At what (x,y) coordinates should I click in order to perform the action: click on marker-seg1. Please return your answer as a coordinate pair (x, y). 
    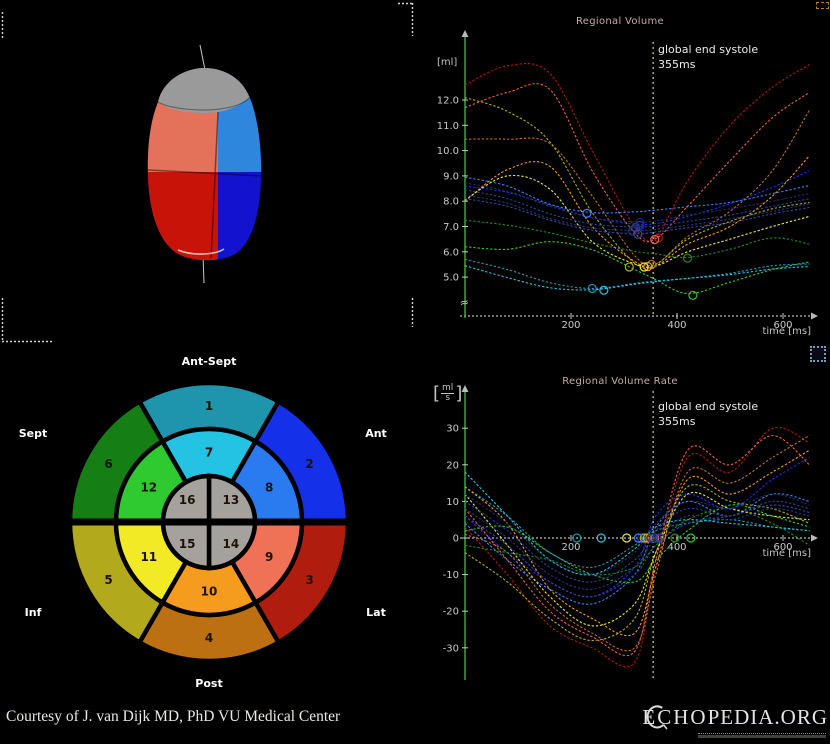
    Looking at the image, I should click on (577, 538).